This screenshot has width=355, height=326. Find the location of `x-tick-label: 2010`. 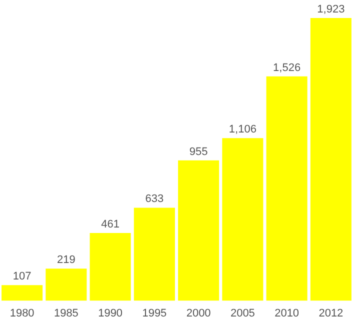

x-tick-label: 2010 is located at coordinates (287, 313).